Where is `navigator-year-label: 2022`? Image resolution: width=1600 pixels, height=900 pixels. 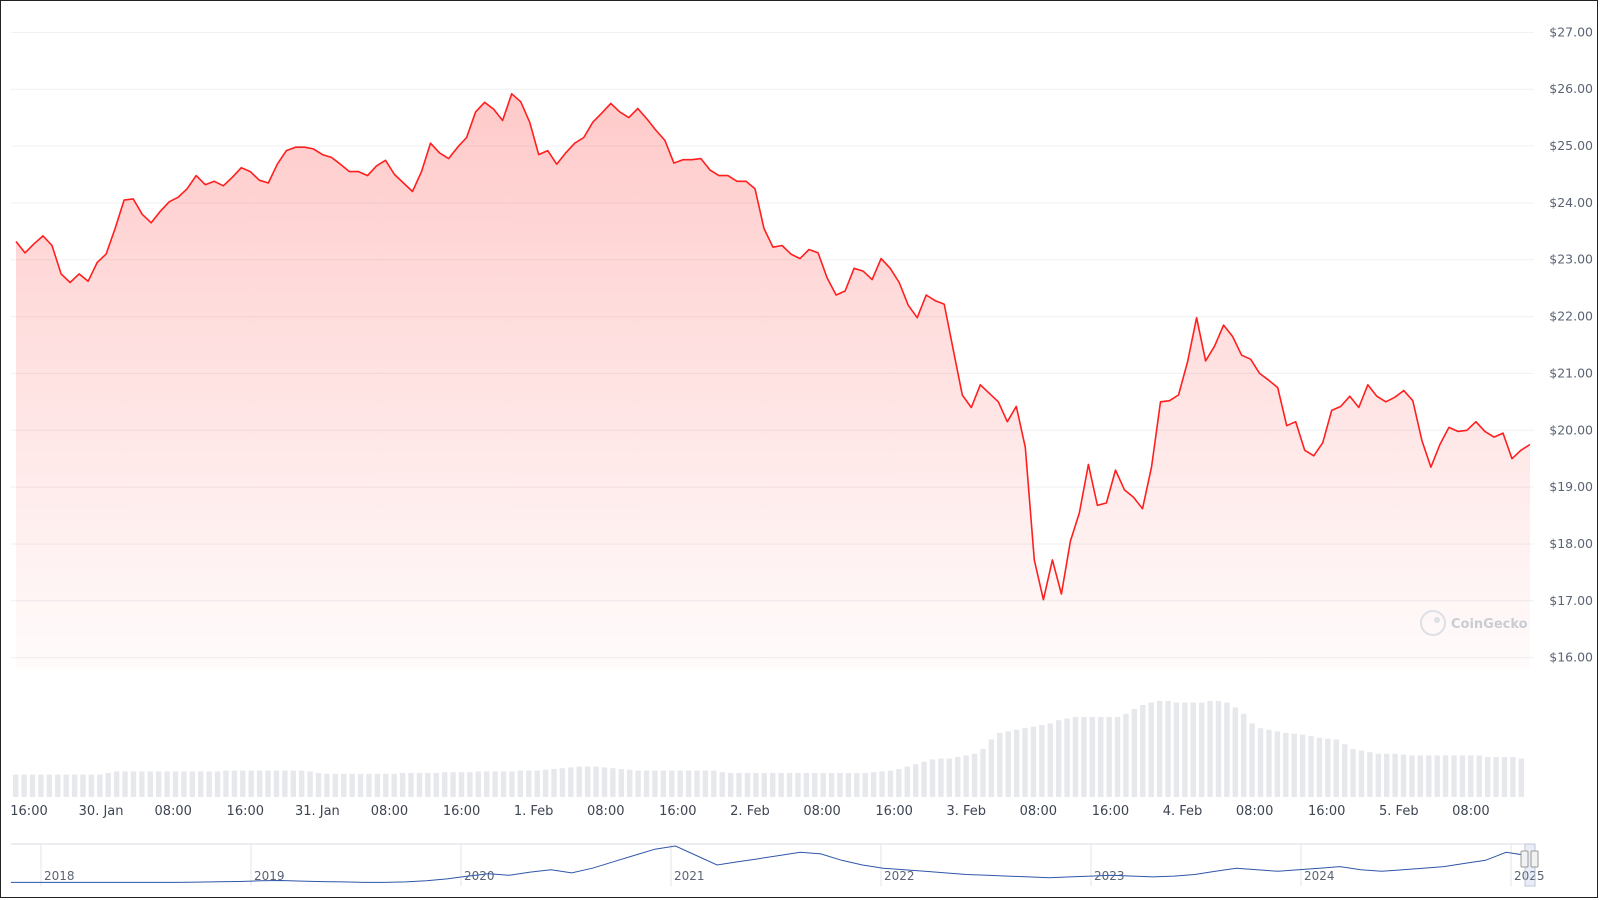 navigator-year-label: 2022 is located at coordinates (899, 876).